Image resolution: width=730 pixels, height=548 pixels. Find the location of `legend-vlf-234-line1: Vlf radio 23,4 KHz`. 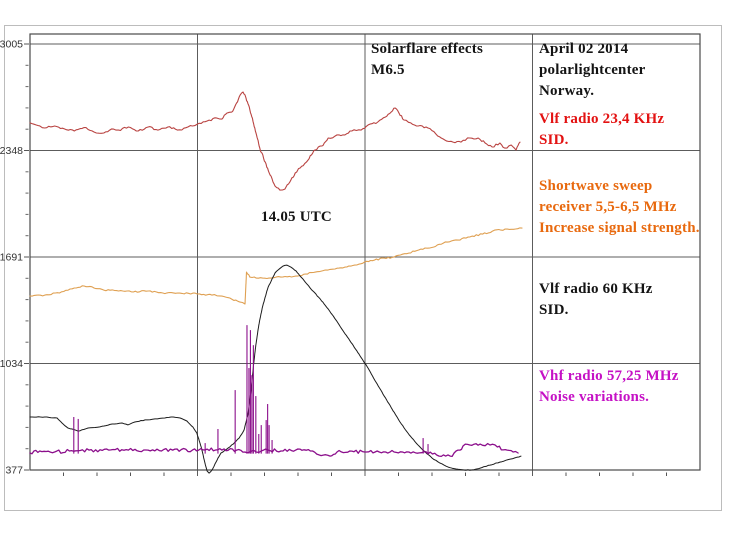

legend-vlf-234-line1: Vlf radio 23,4 KHz is located at coordinates (602, 119).